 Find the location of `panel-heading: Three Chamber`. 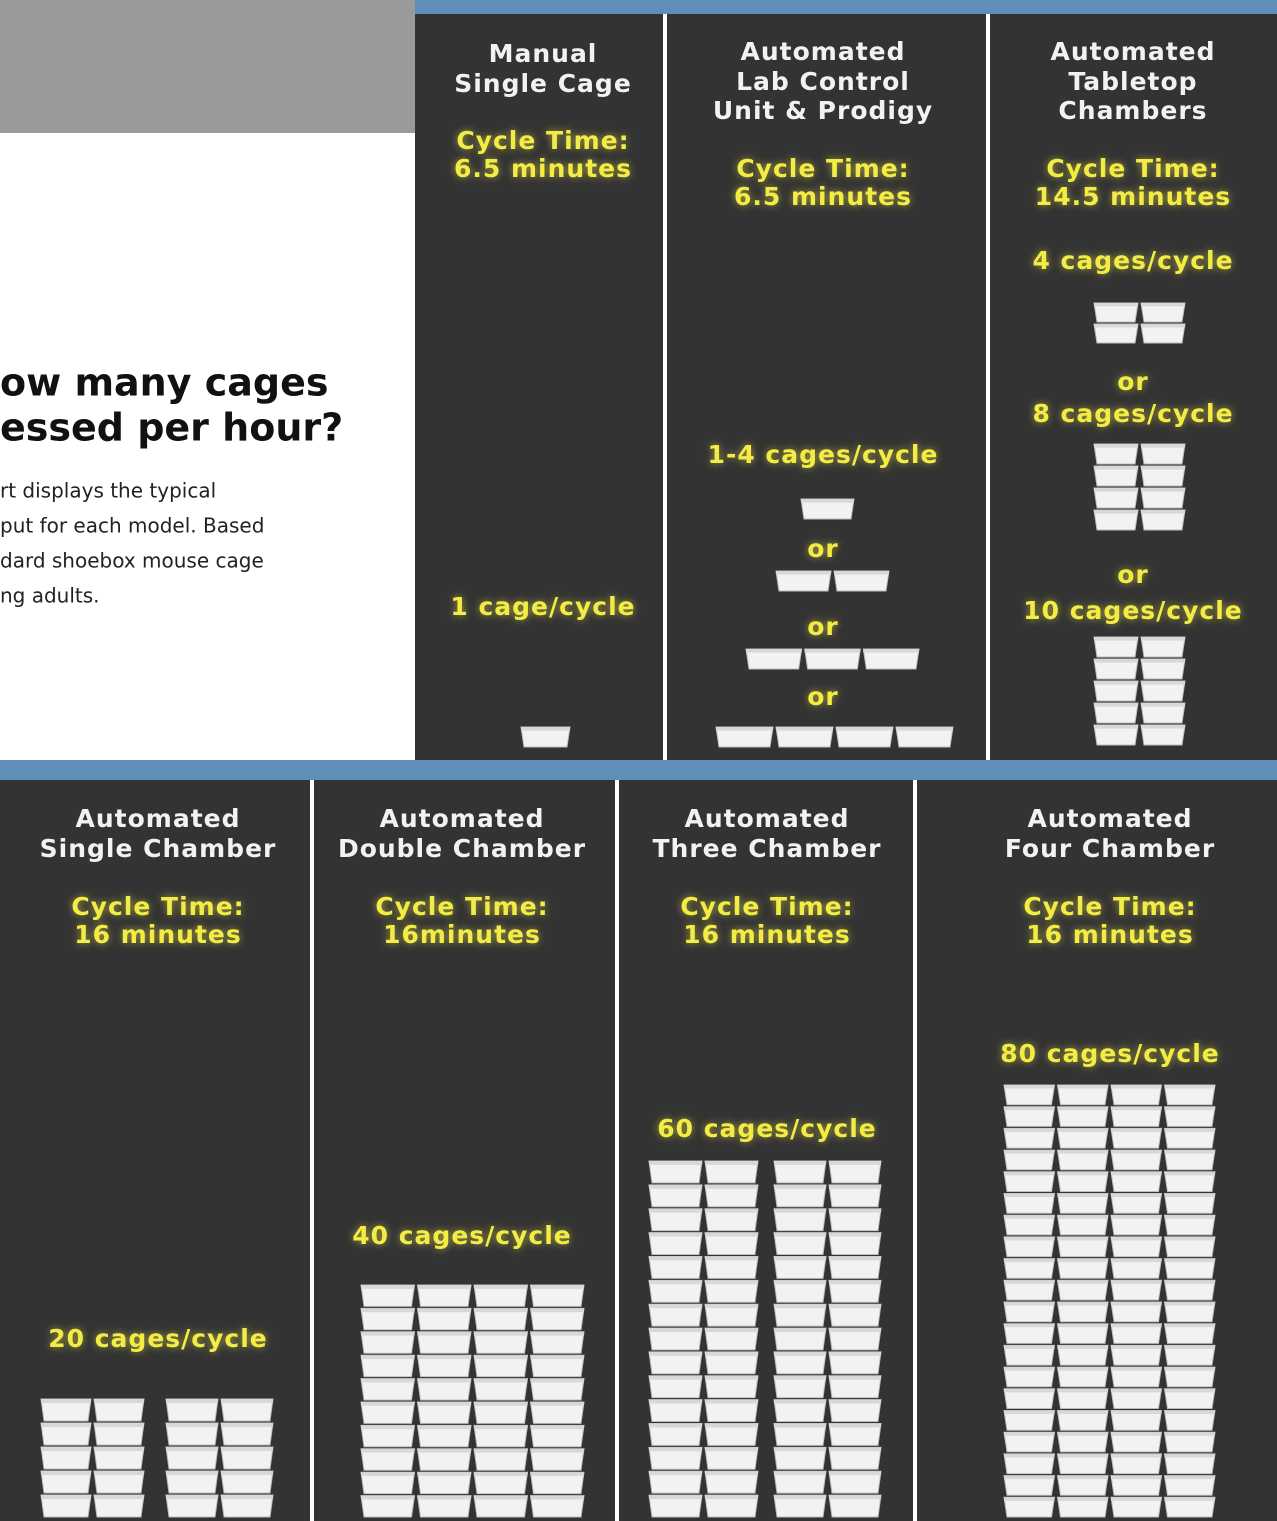

panel-heading: Three Chamber is located at coordinates (766, 848).